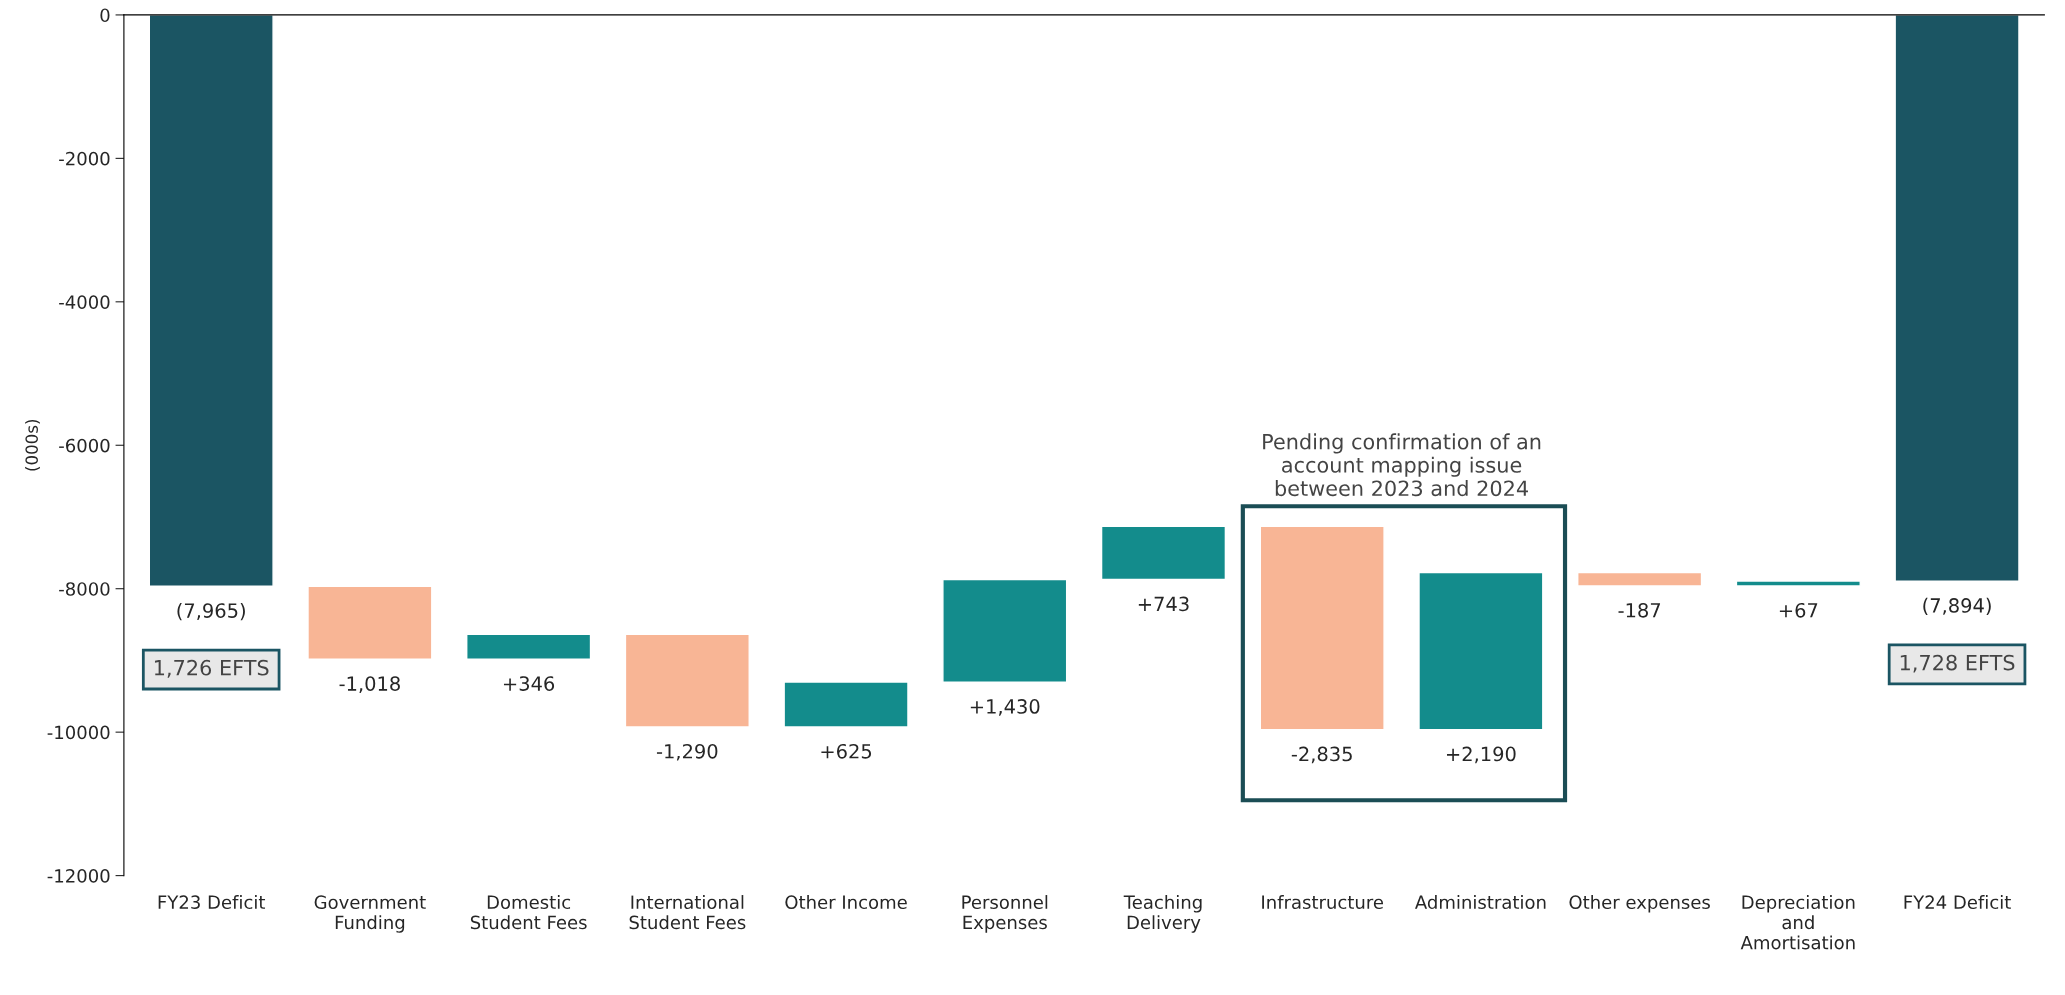 Image resolution: width=2065 pixels, height=995 pixels. What do you see at coordinates (1323, 902) in the screenshot?
I see `x-tick-label: Infrastructure` at bounding box center [1323, 902].